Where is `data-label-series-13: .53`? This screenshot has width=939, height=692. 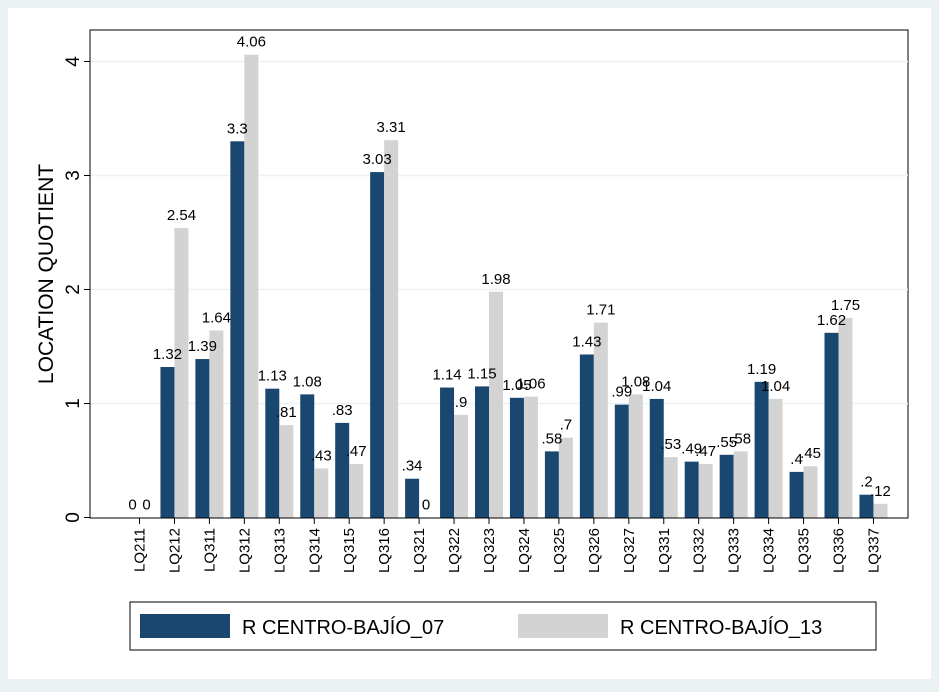
data-label-series-13: .53 is located at coordinates (670, 444).